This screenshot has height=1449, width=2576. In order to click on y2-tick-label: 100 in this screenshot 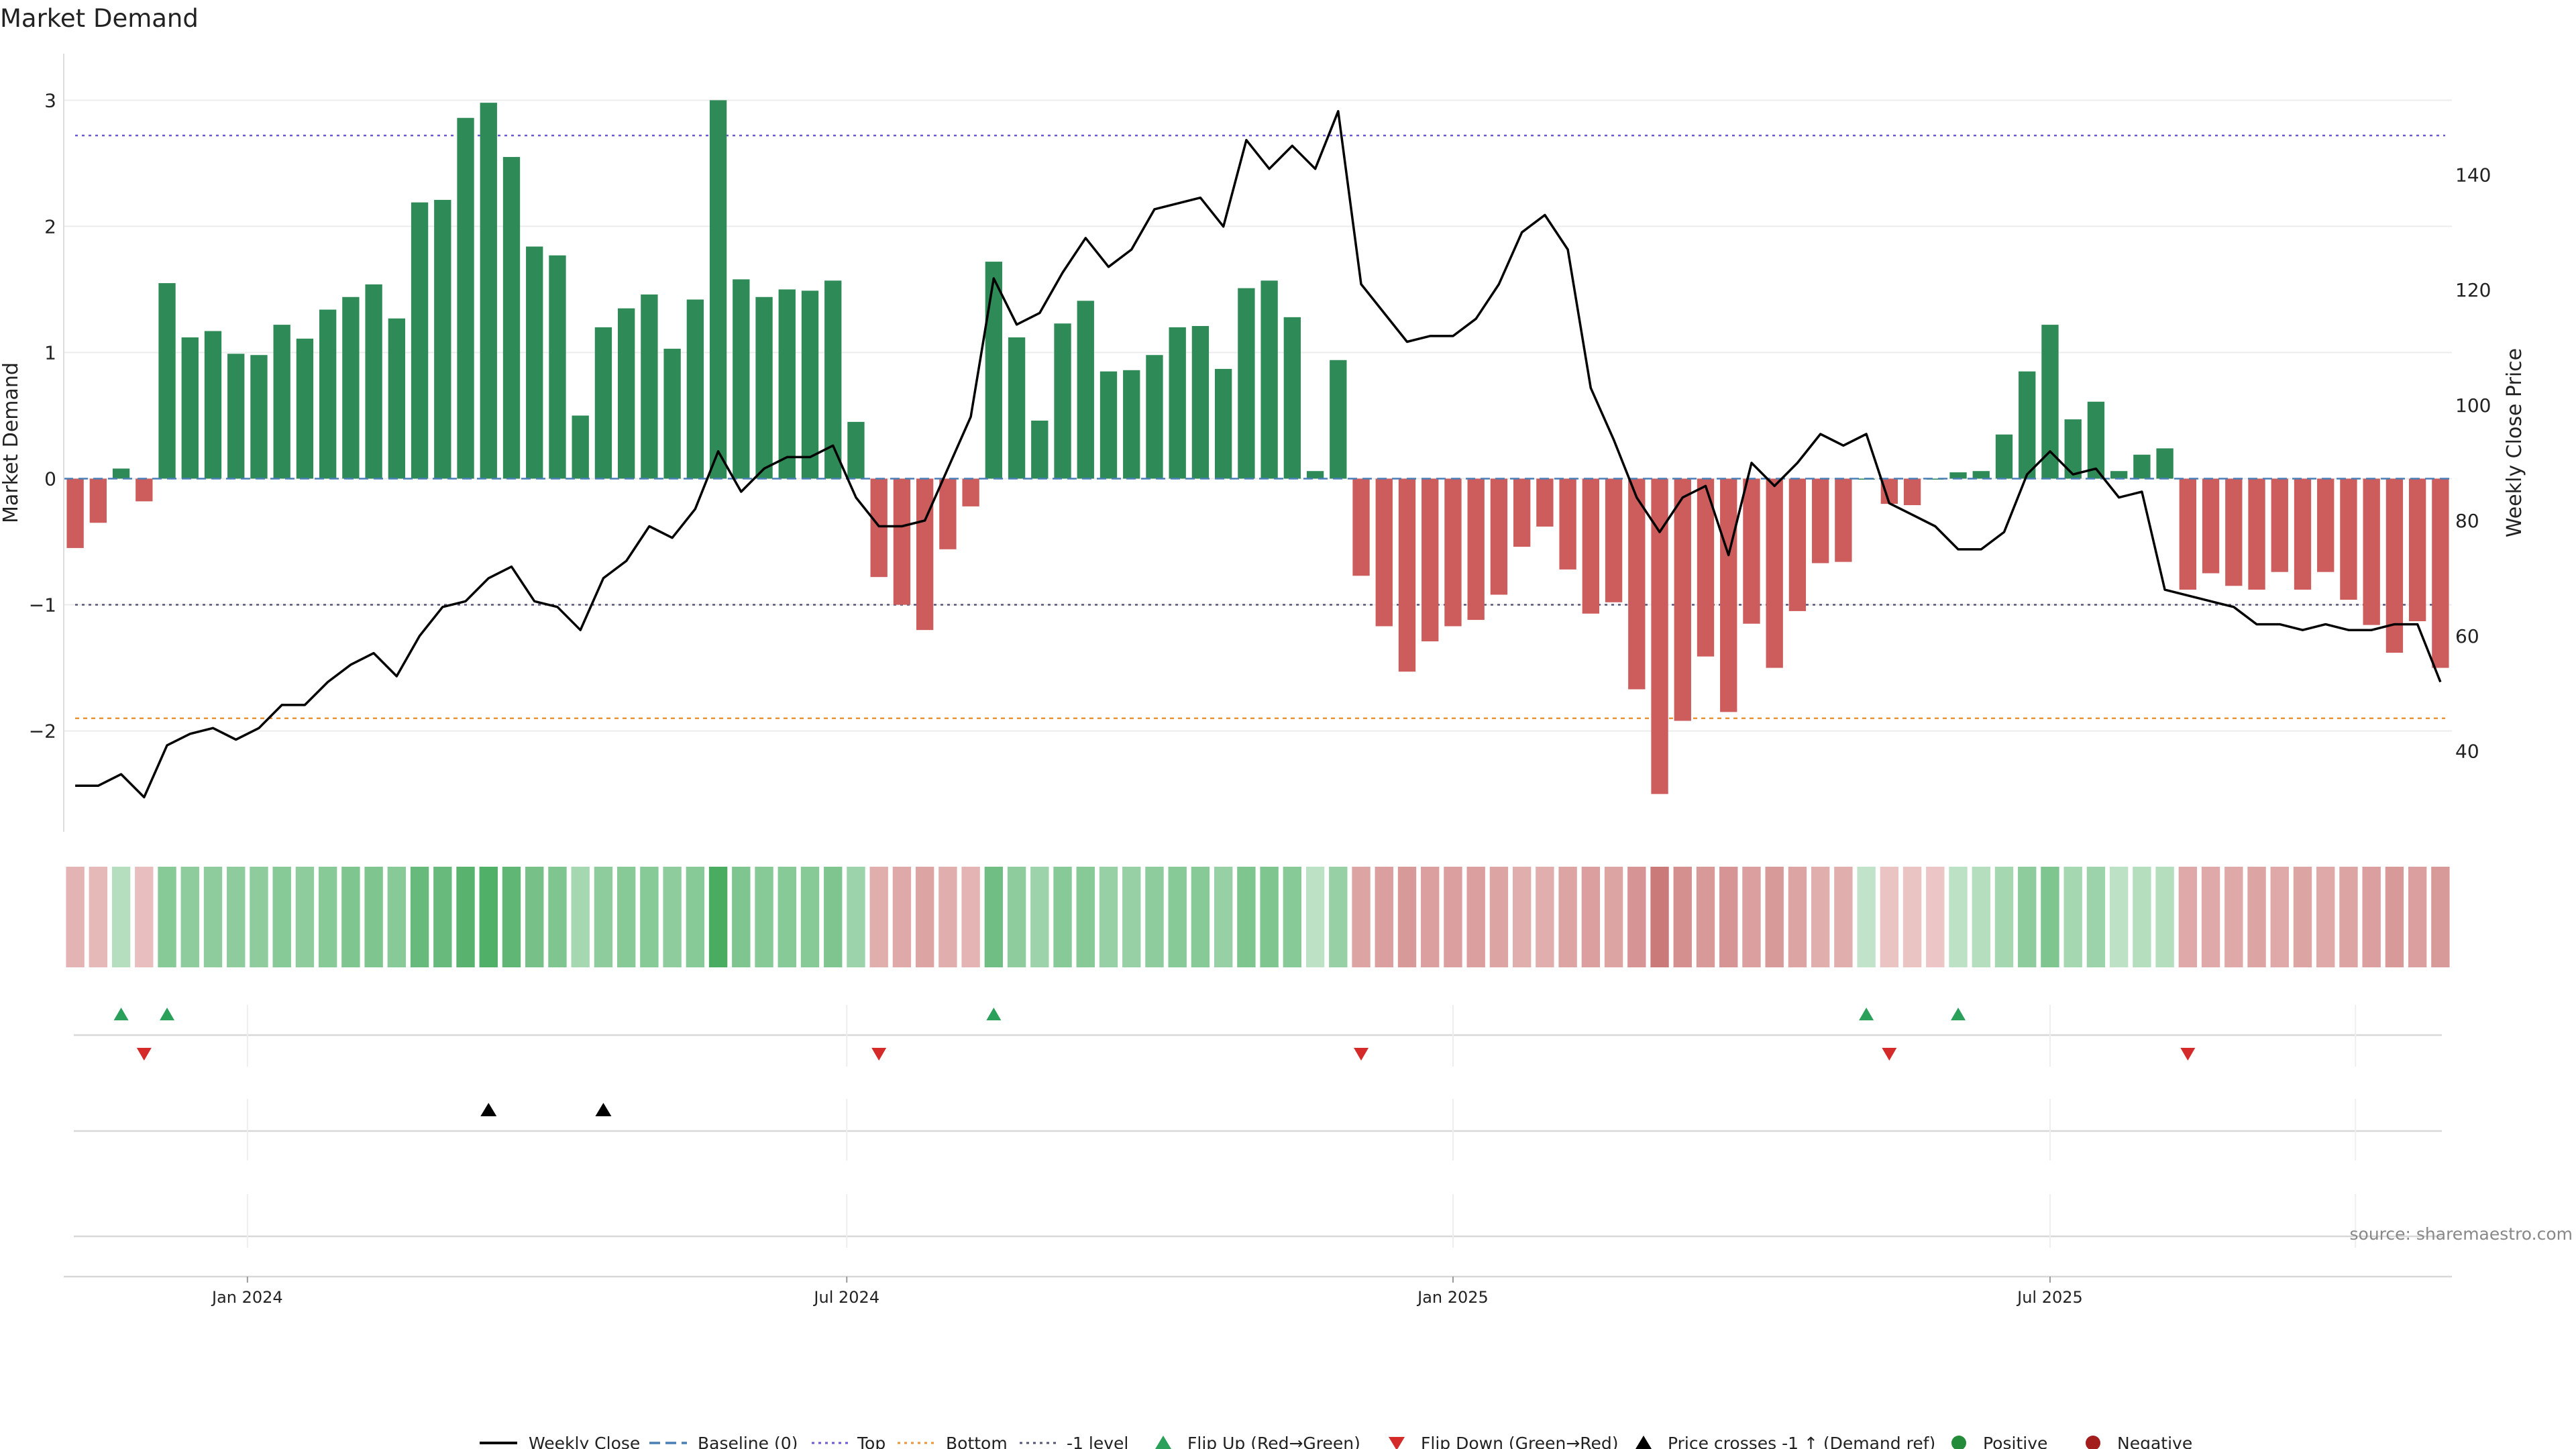, I will do `click(2473, 405)`.